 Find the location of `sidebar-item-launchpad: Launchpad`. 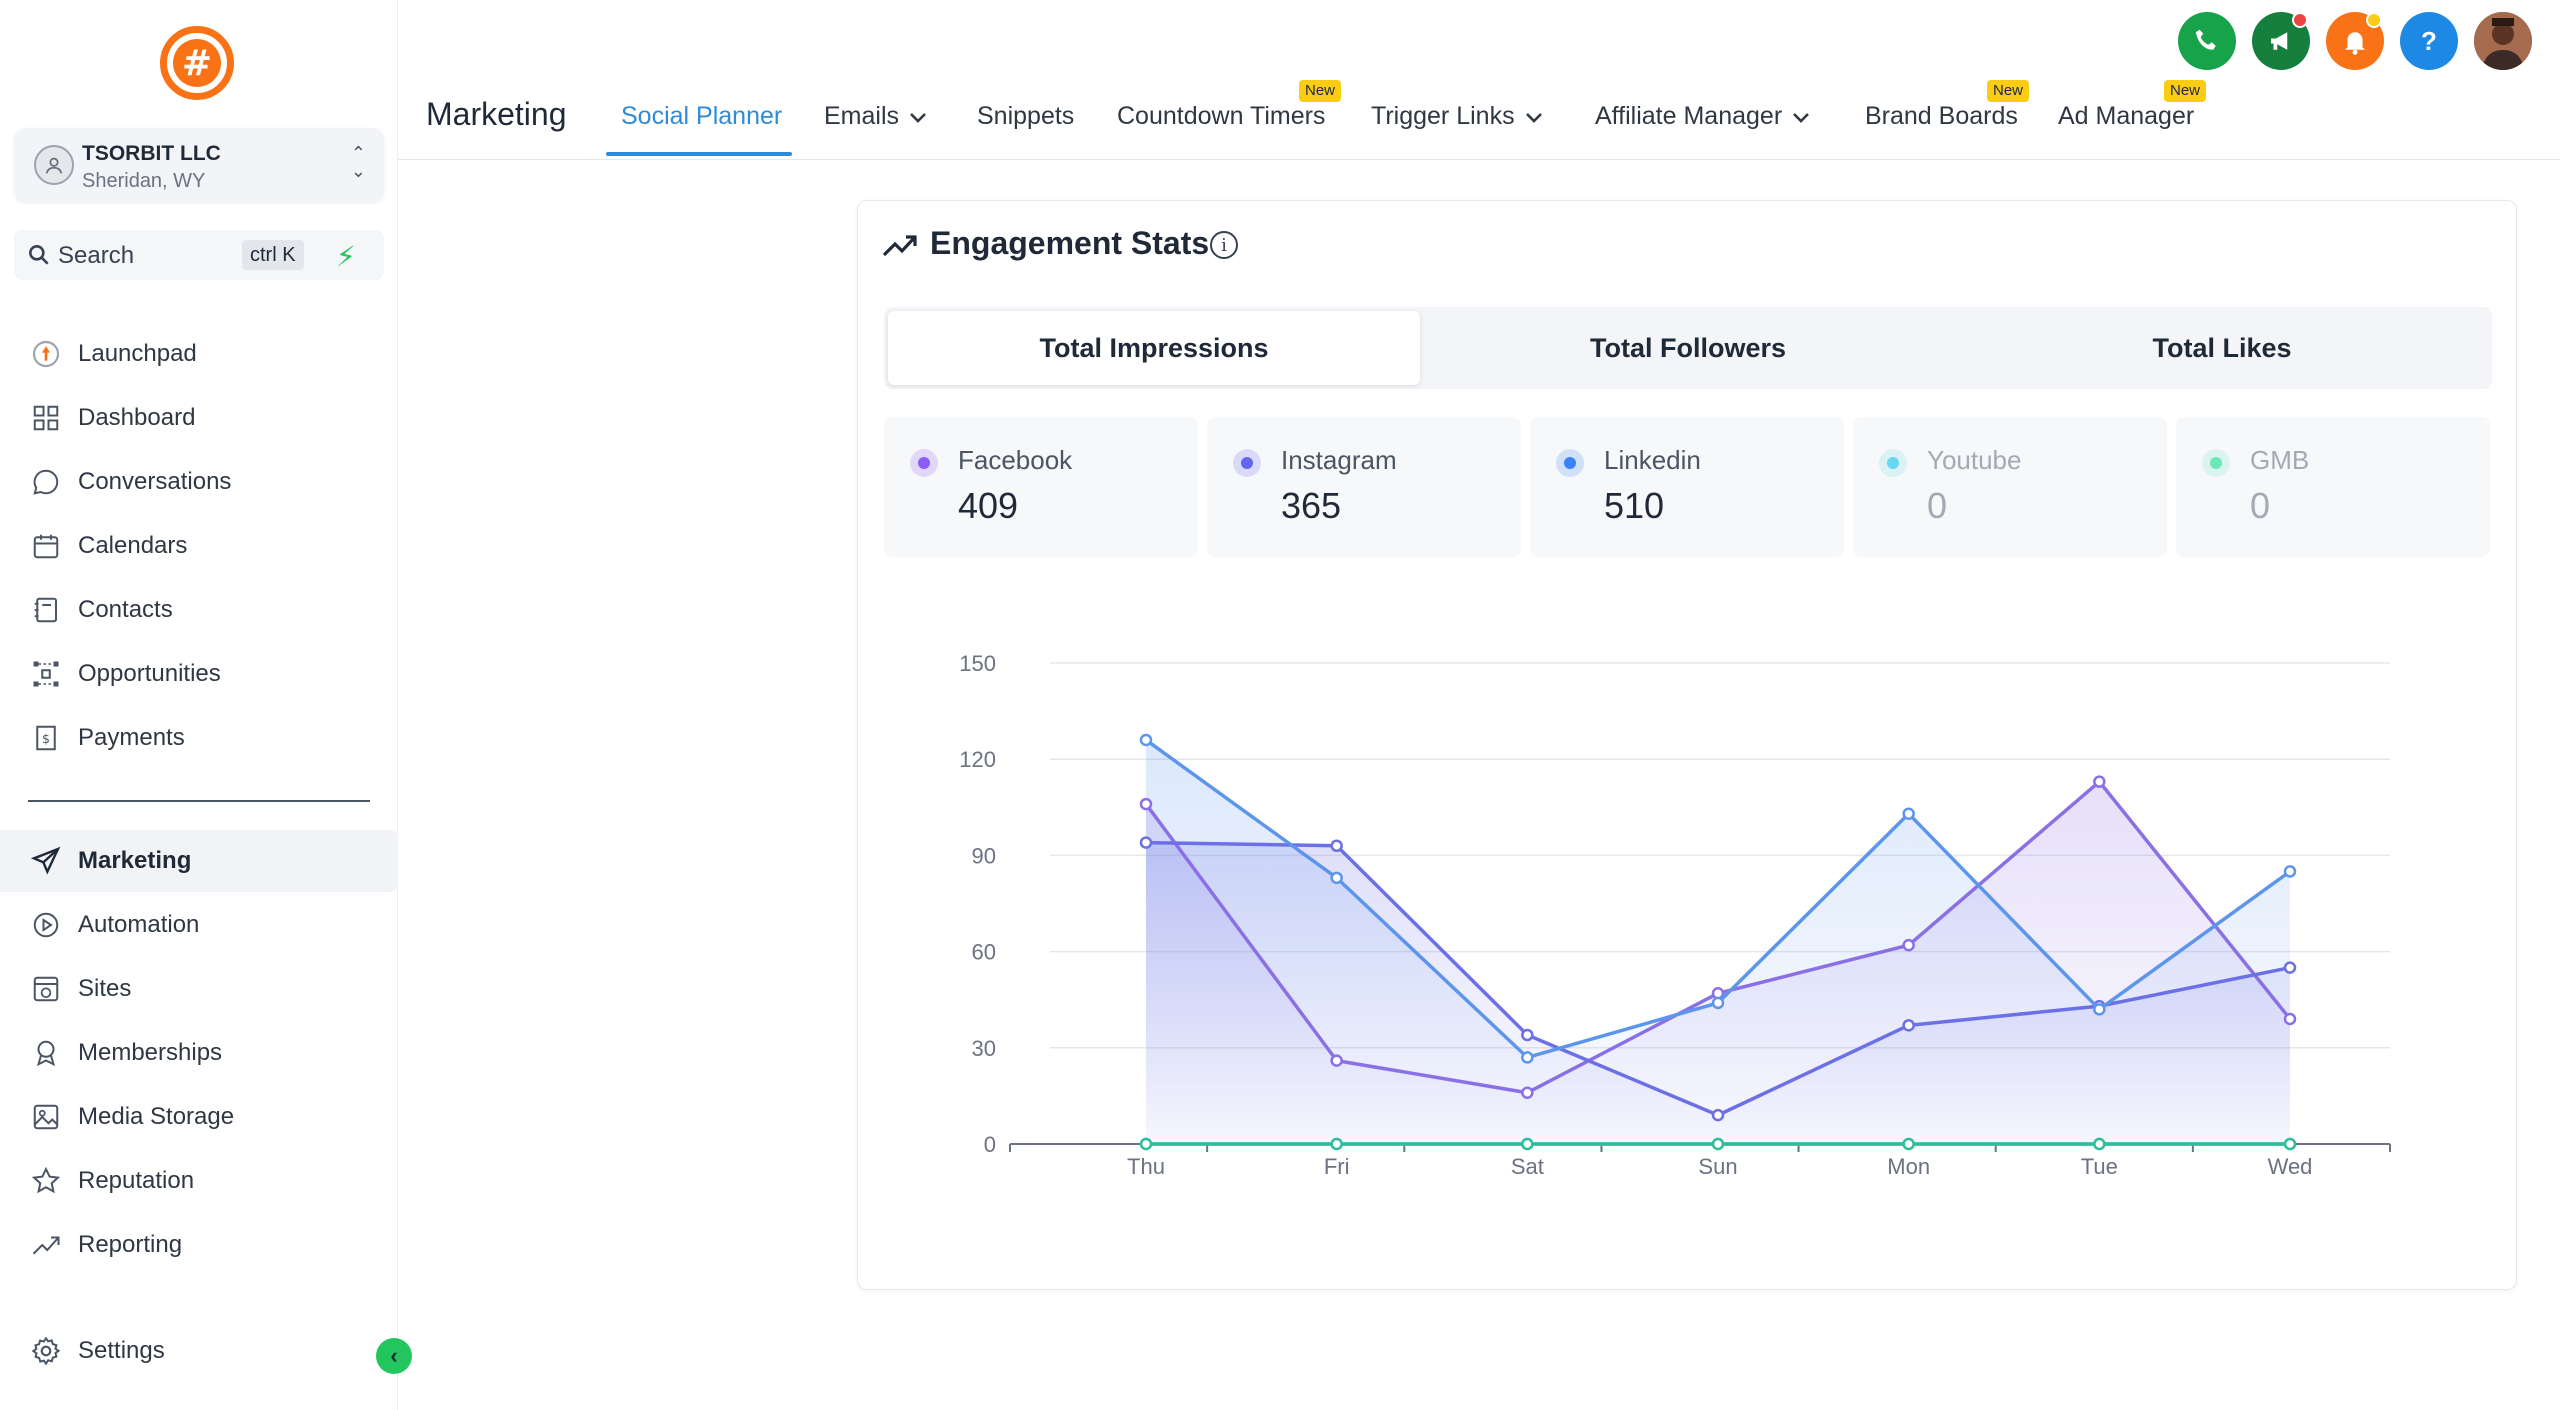

sidebar-item-launchpad: Launchpad is located at coordinates (199, 354).